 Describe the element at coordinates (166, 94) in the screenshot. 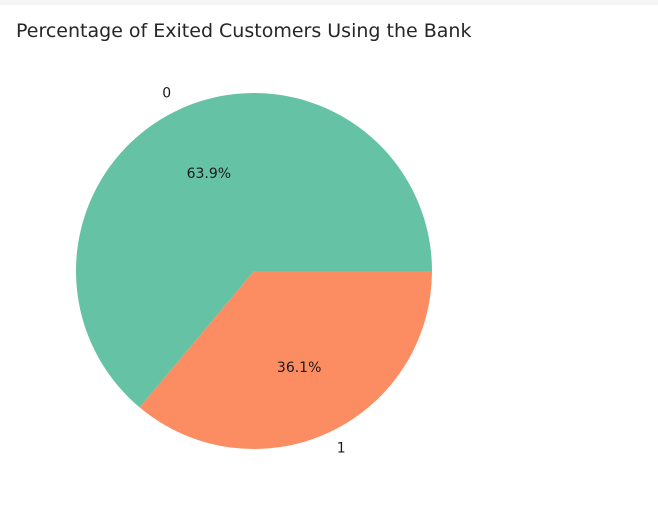

I see `slice-label-0: 0` at that location.